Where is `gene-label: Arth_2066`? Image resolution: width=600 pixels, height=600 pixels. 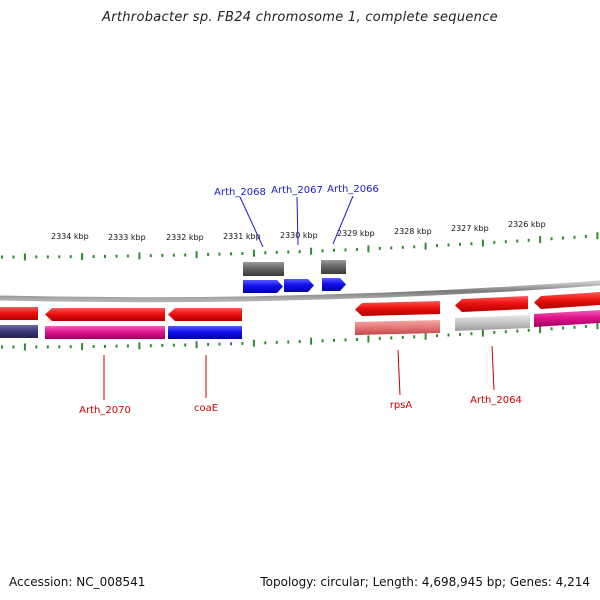
gene-label: Arth_2066 is located at coordinates (353, 189).